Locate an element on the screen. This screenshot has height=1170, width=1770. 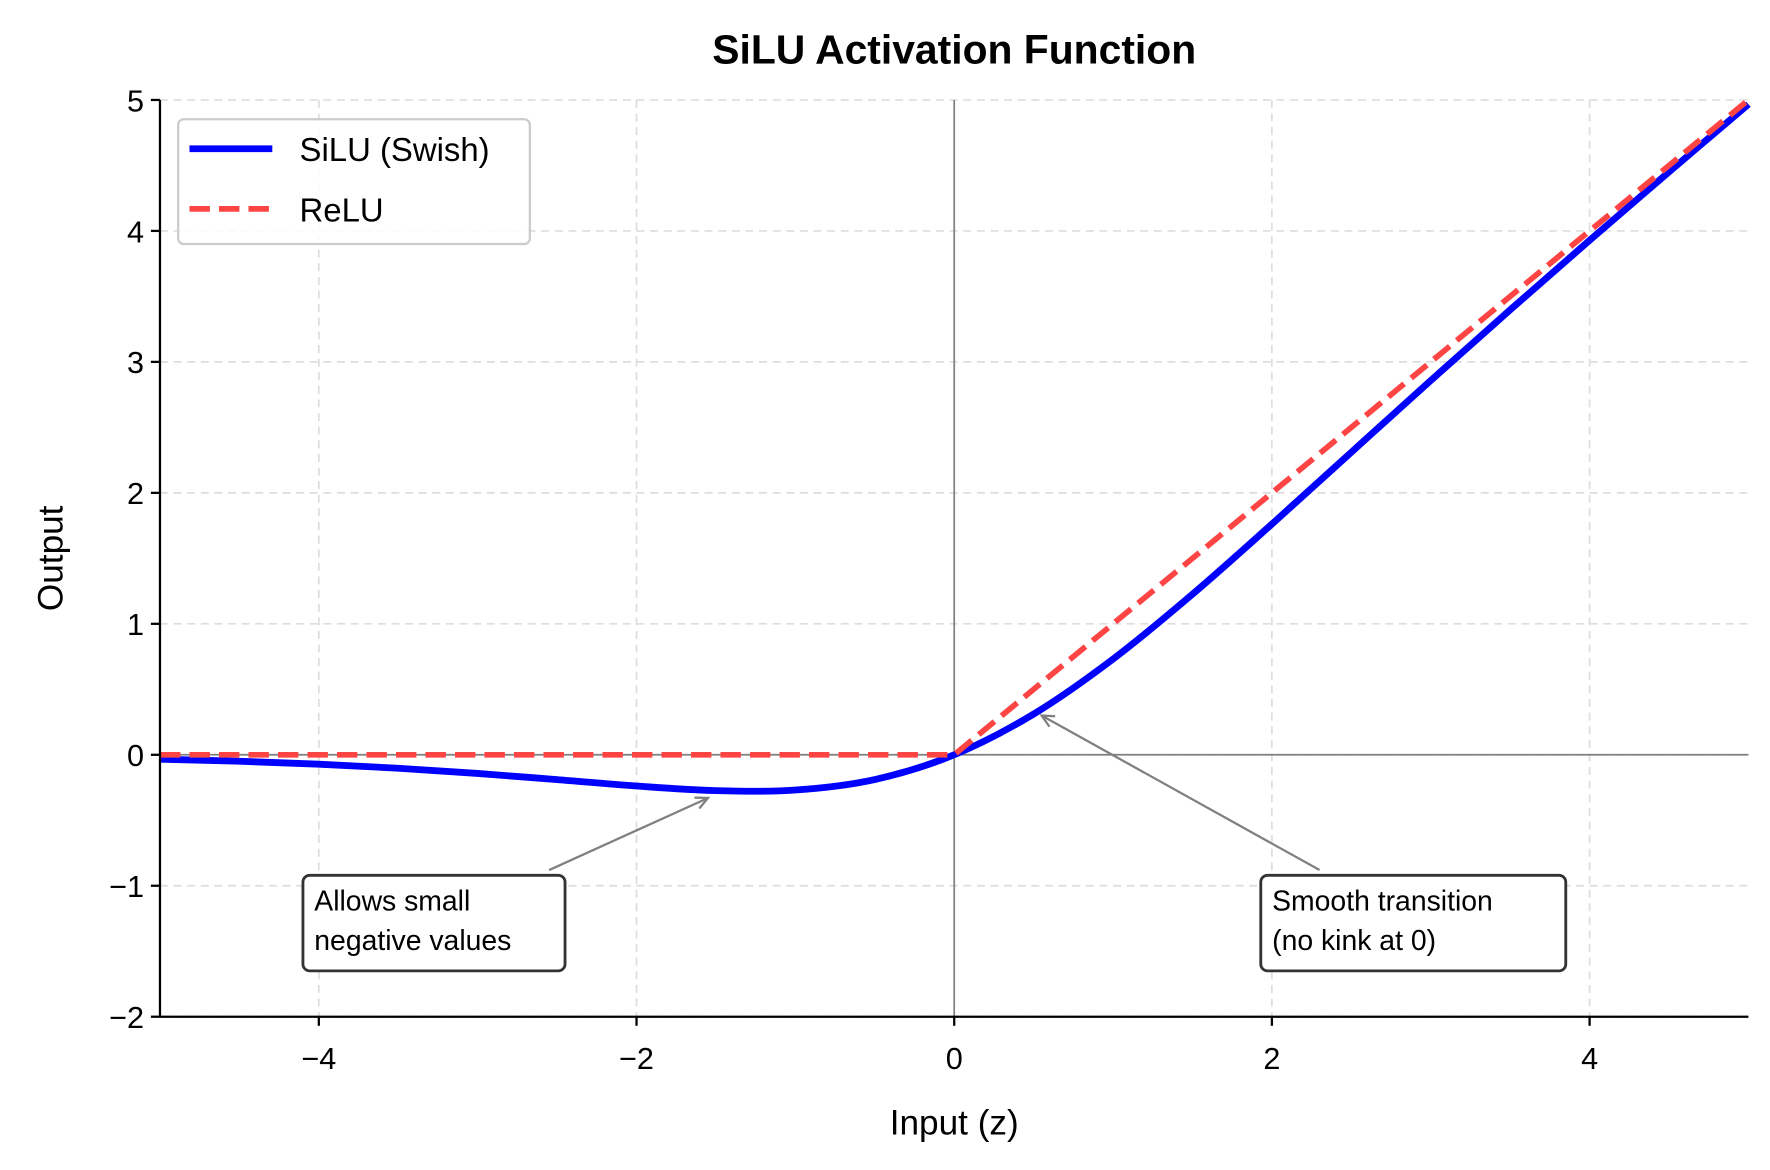
legend-label-relu: ReLU is located at coordinates (342, 209).